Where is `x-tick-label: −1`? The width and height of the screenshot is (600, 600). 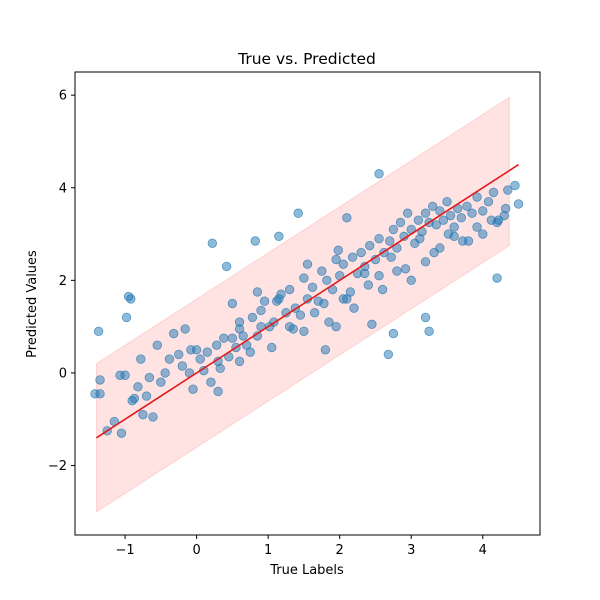 x-tick-label: −1 is located at coordinates (124, 550).